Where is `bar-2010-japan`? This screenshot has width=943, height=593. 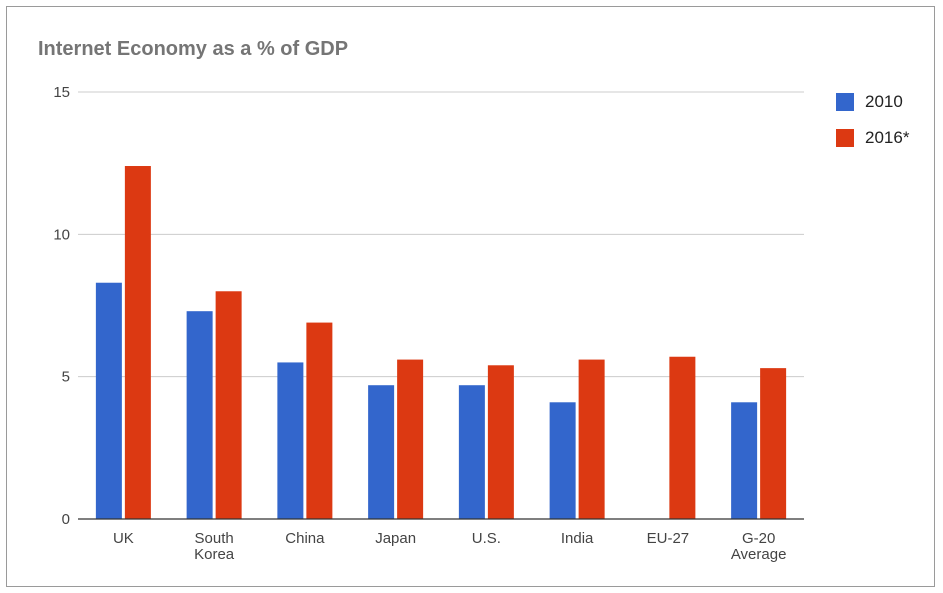
bar-2010-japan is located at coordinates (381, 452).